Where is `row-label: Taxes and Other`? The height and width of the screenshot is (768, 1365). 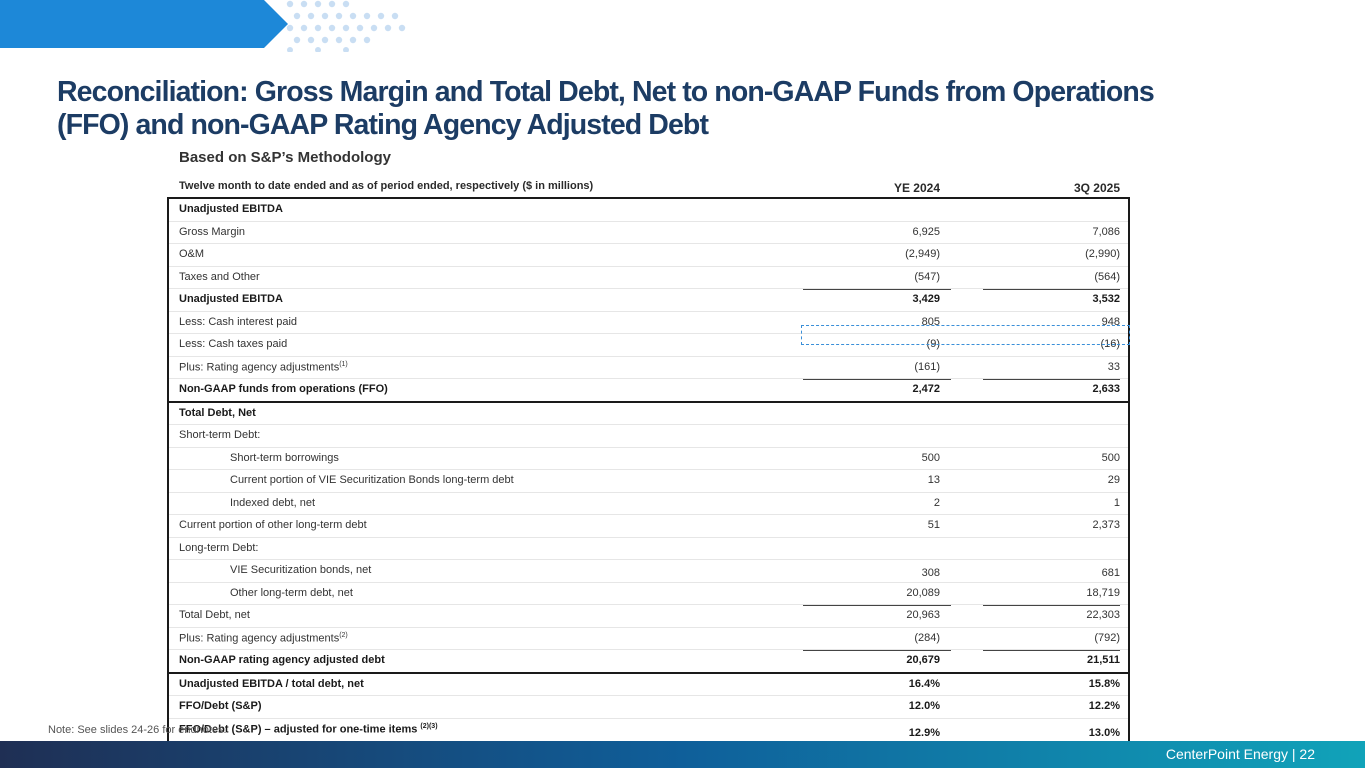 row-label: Taxes and Other is located at coordinates (219, 276).